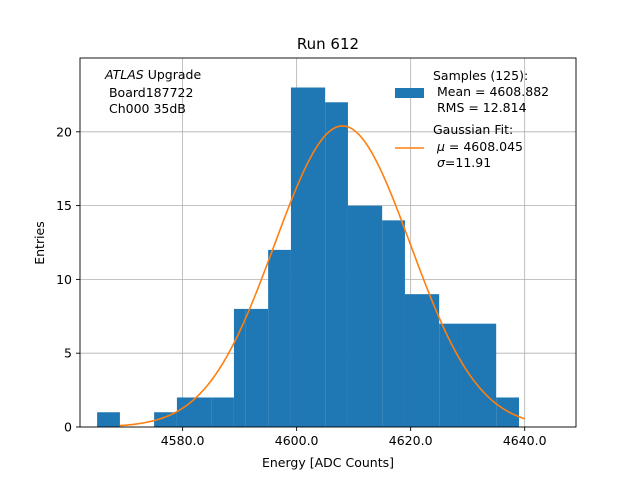 The image size is (640, 480). Describe the element at coordinates (491, 91) in the screenshot. I see `legend-mean: Mean = 4608.882` at that location.